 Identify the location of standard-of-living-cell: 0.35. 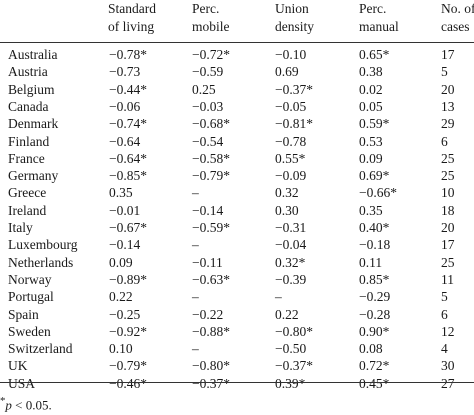
(121, 193).